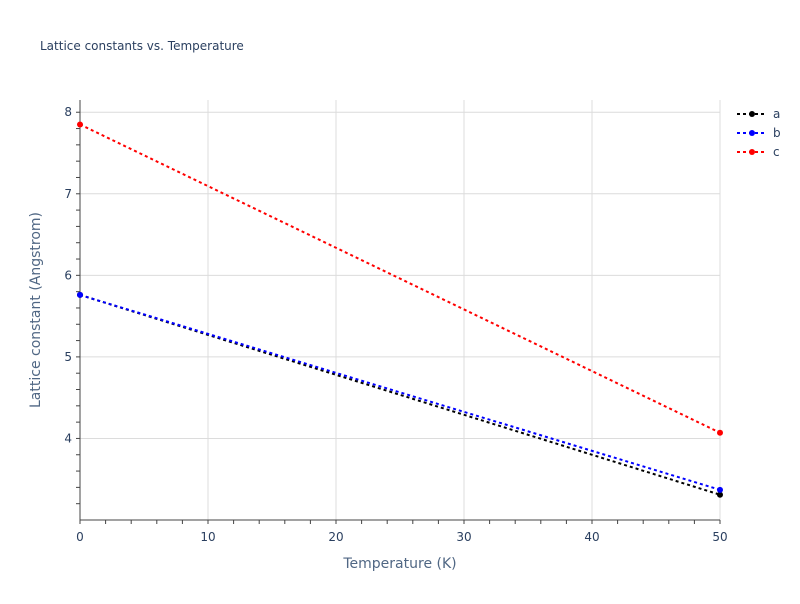  What do you see at coordinates (591, 537) in the screenshot?
I see `x-tick-label: 40` at bounding box center [591, 537].